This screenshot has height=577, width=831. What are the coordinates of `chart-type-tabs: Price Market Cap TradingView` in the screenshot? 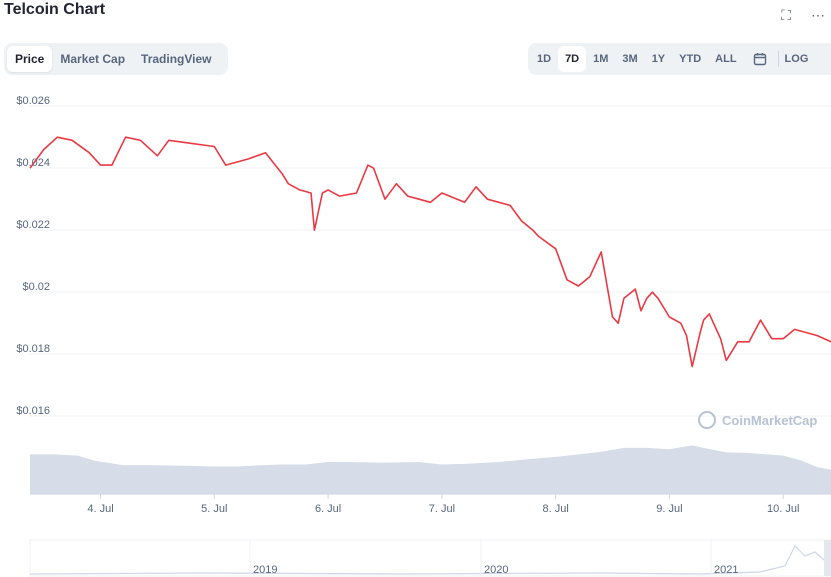 It's located at (116, 59).